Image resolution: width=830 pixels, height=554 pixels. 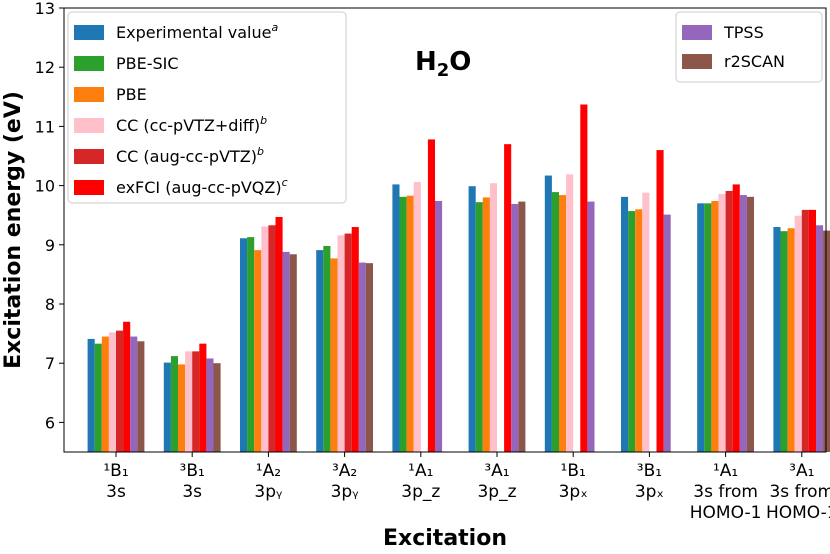 I want to click on legend-right: TPSS r2SCAN, so click(x=749, y=47).